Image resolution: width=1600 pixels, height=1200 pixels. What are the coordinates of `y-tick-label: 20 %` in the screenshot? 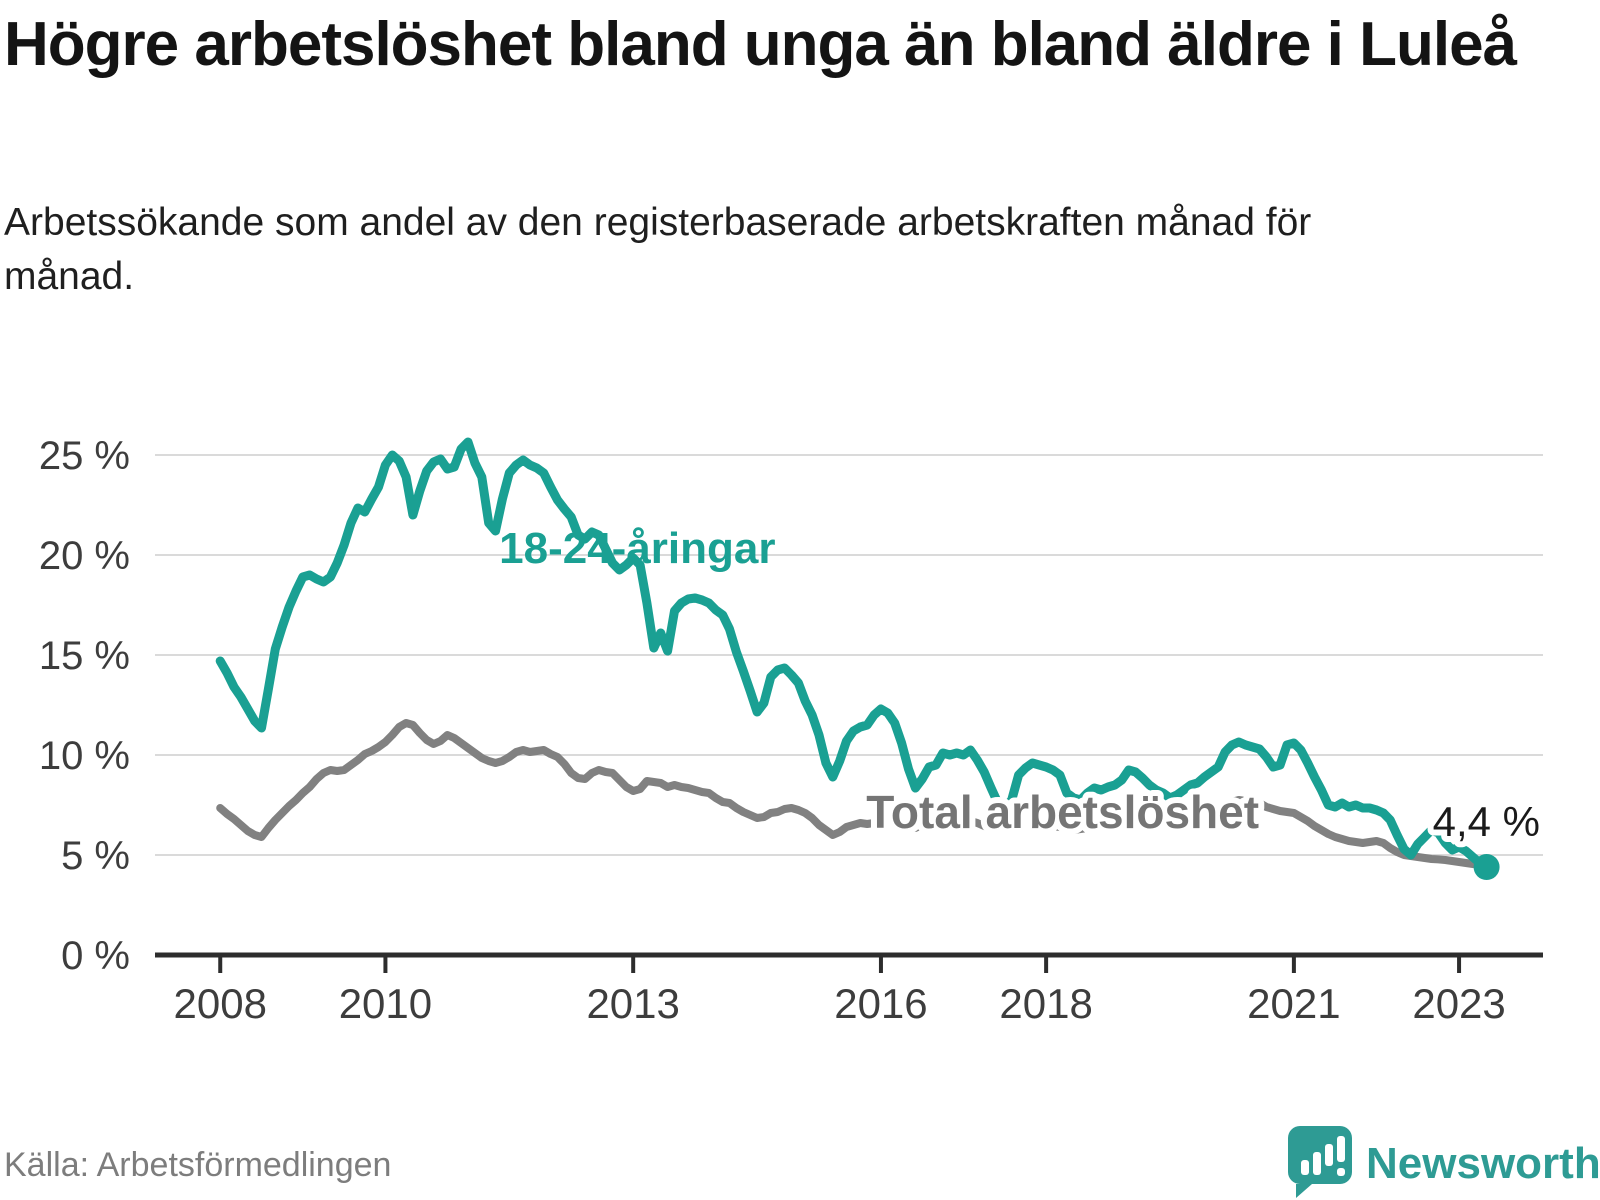 It's located at (84, 556).